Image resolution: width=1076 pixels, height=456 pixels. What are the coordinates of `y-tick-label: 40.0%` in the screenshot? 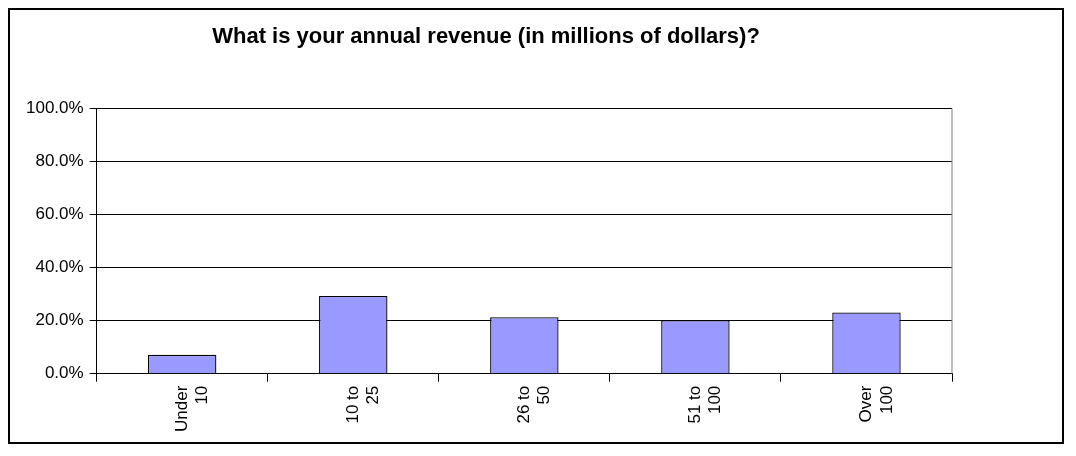 It's located at (59, 267).